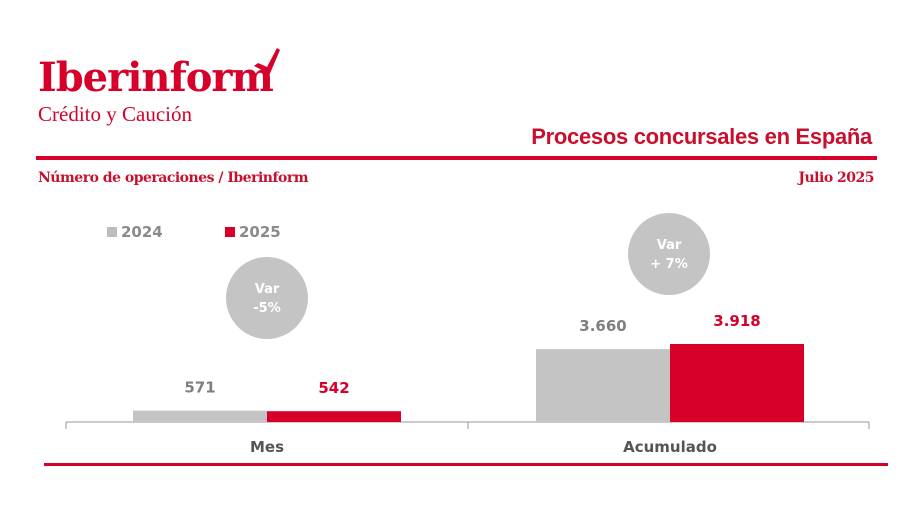 This screenshot has width=902, height=516. What do you see at coordinates (115, 114) in the screenshot?
I see `brand-subtitle: Crédito y Caución` at bounding box center [115, 114].